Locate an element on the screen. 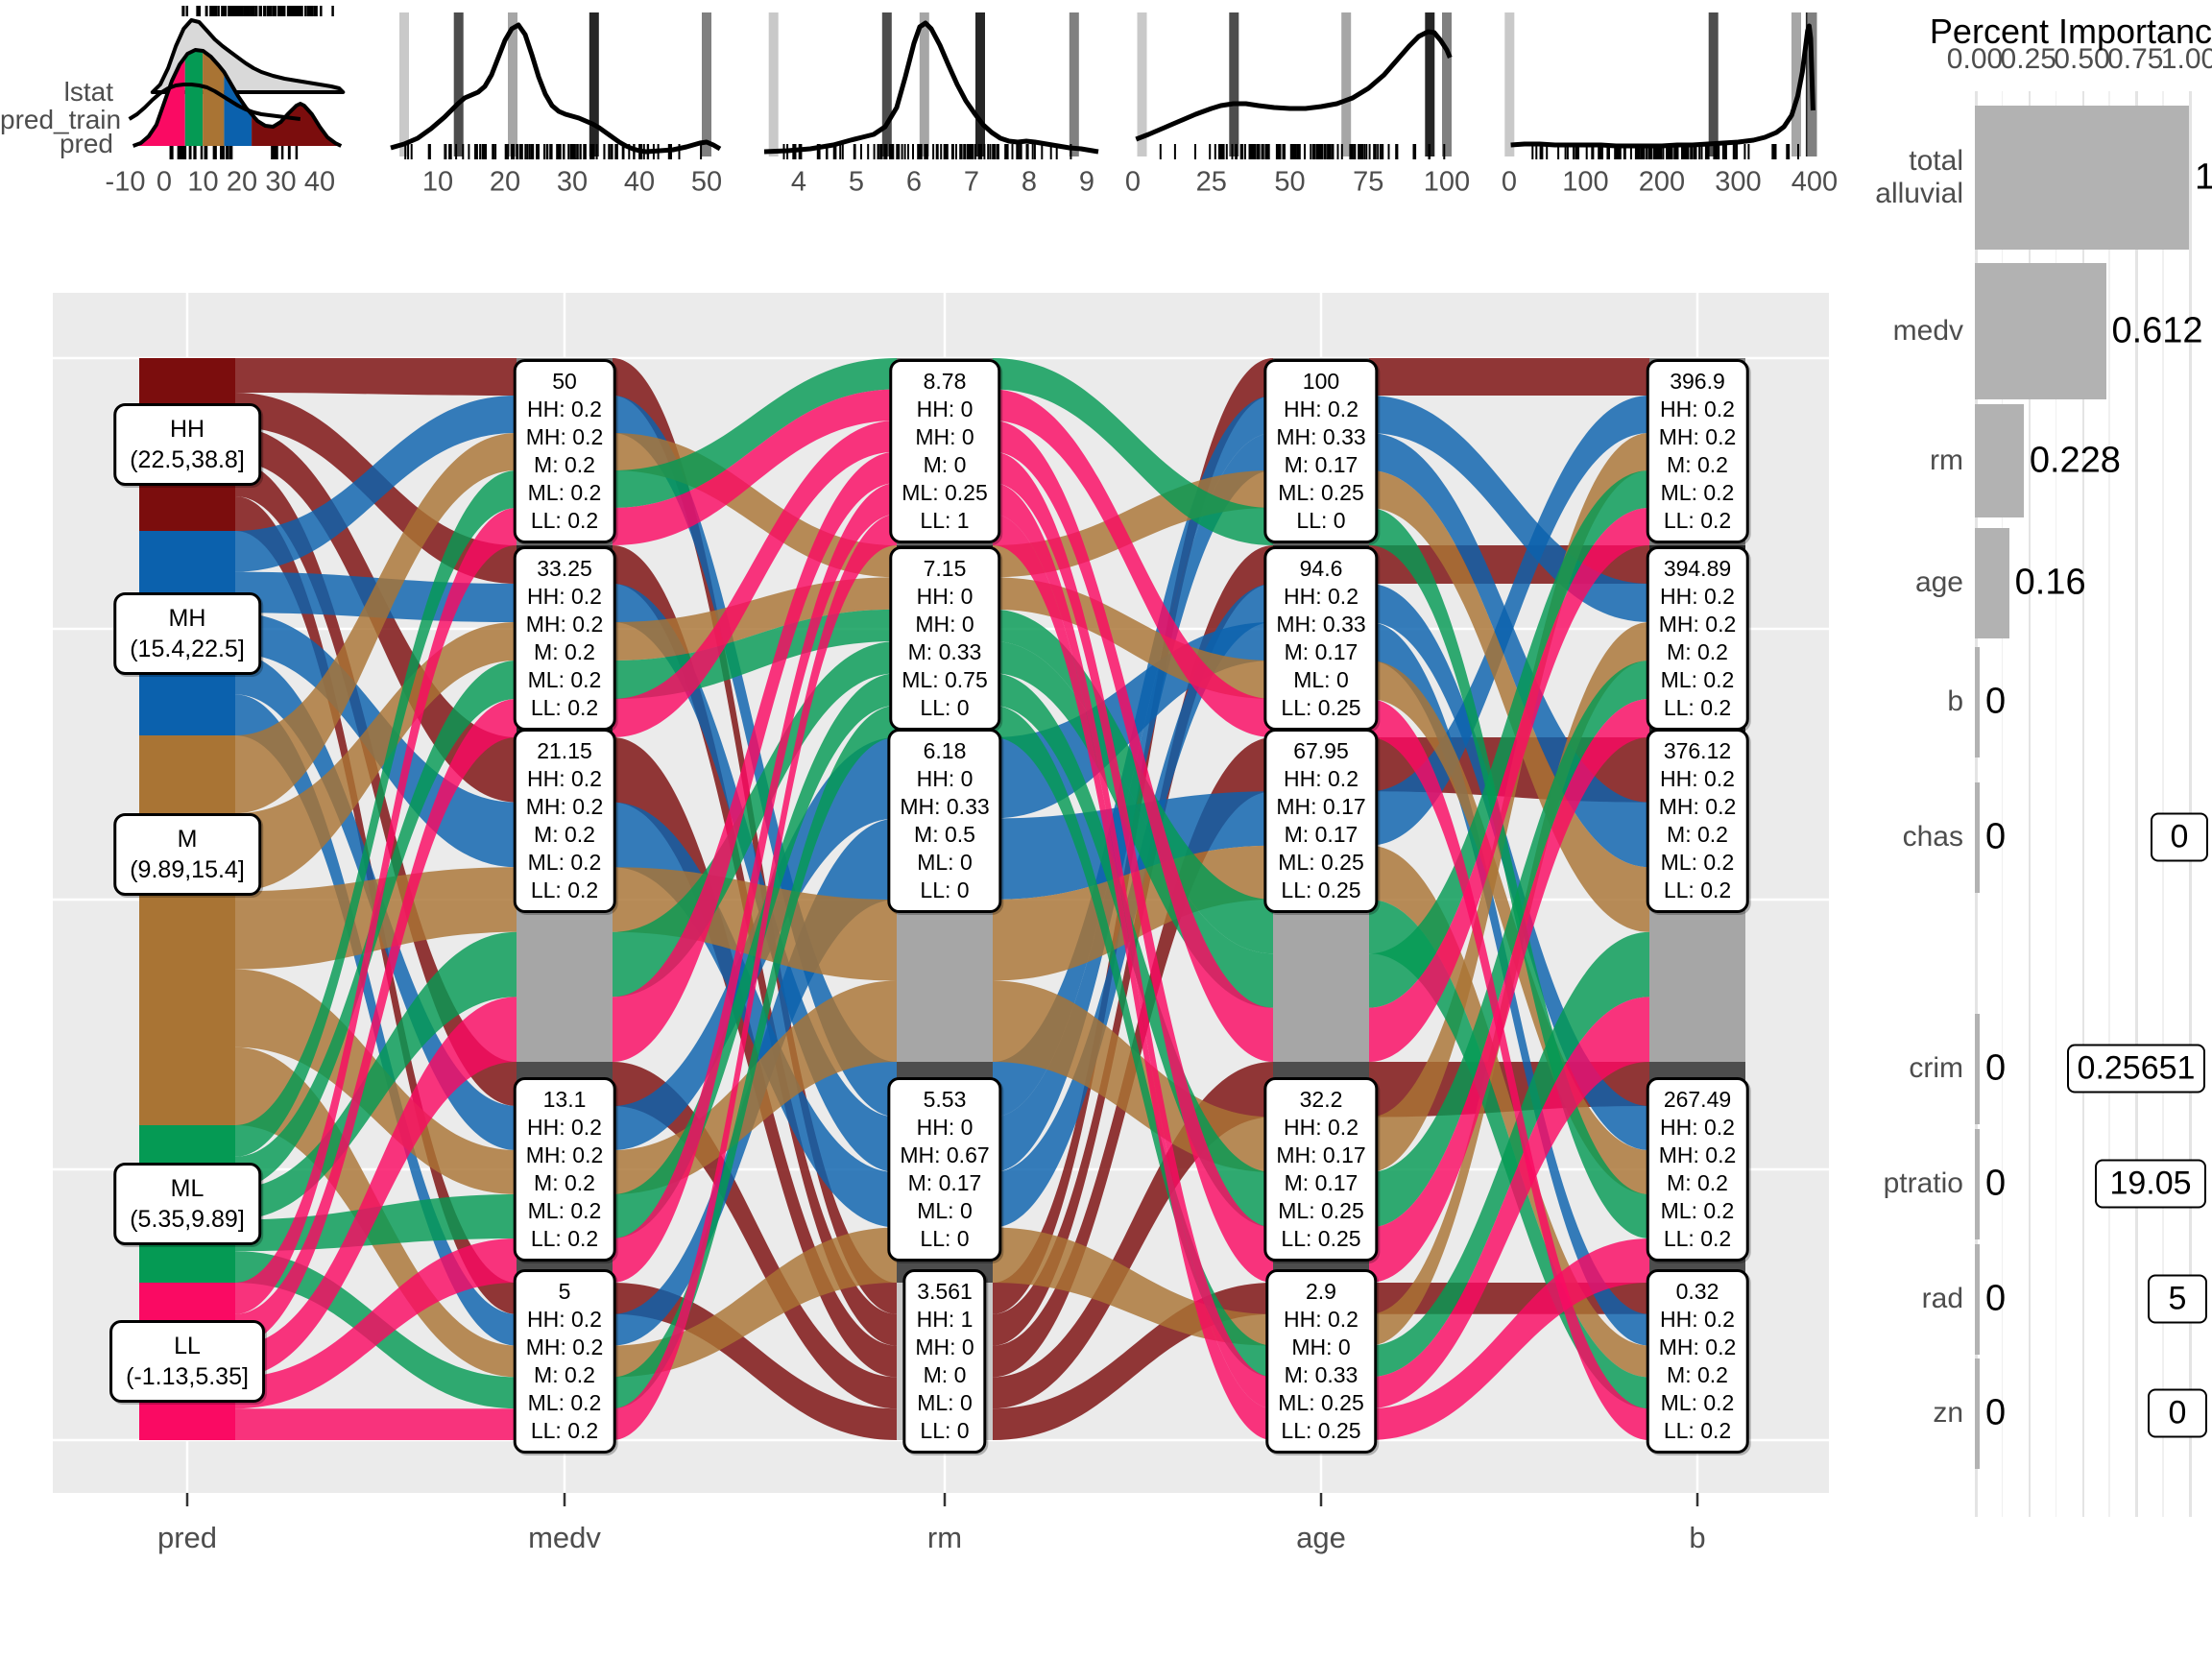 This screenshot has height=1659, width=2212. stratum-label-age: 2.9 HH: 0.2 MH: 0 M: 0.33 ML: 0.25 LL: 0.25 is located at coordinates (1321, 1361).